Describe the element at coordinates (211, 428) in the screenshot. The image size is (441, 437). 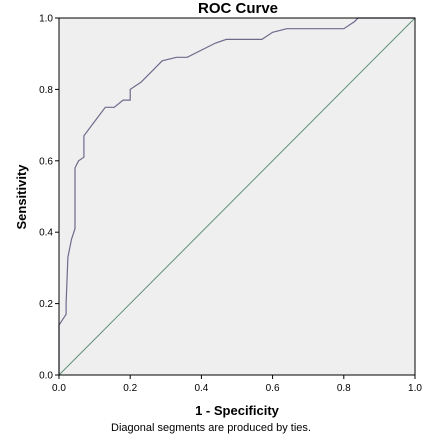
I see `chart-footnote: Diagonal segments are produced by ties.` at that location.